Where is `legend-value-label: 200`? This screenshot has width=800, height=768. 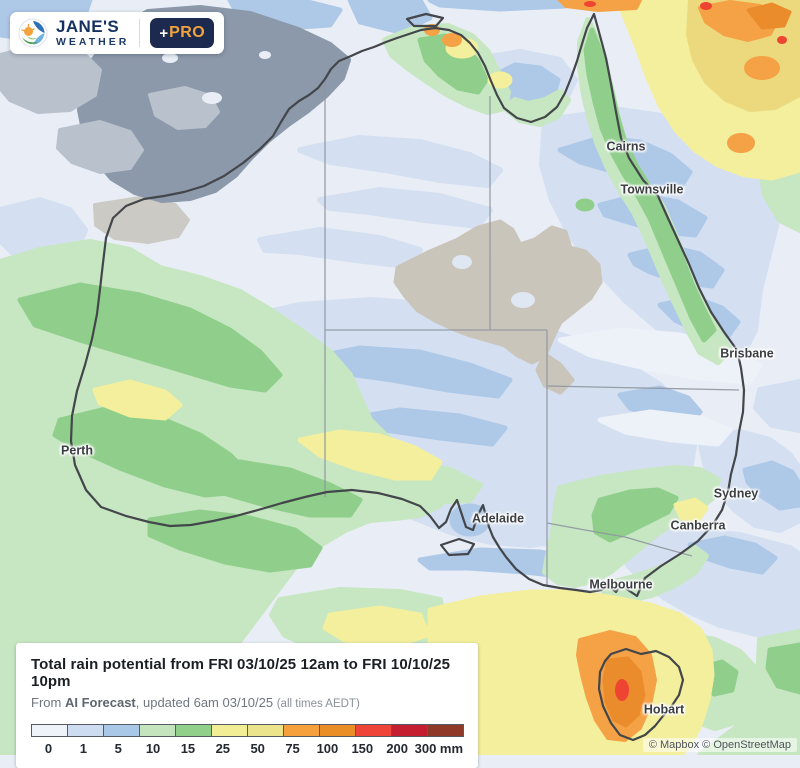 legend-value-label: 200 is located at coordinates (397, 748).